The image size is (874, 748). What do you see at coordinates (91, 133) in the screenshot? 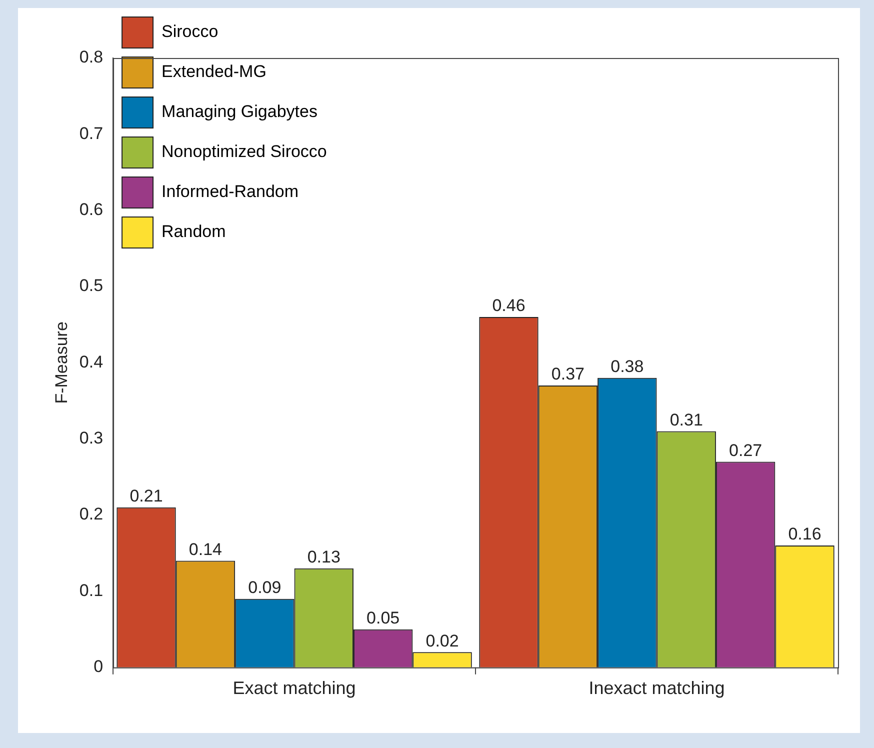
I see `y-tick-label: 0.7` at bounding box center [91, 133].